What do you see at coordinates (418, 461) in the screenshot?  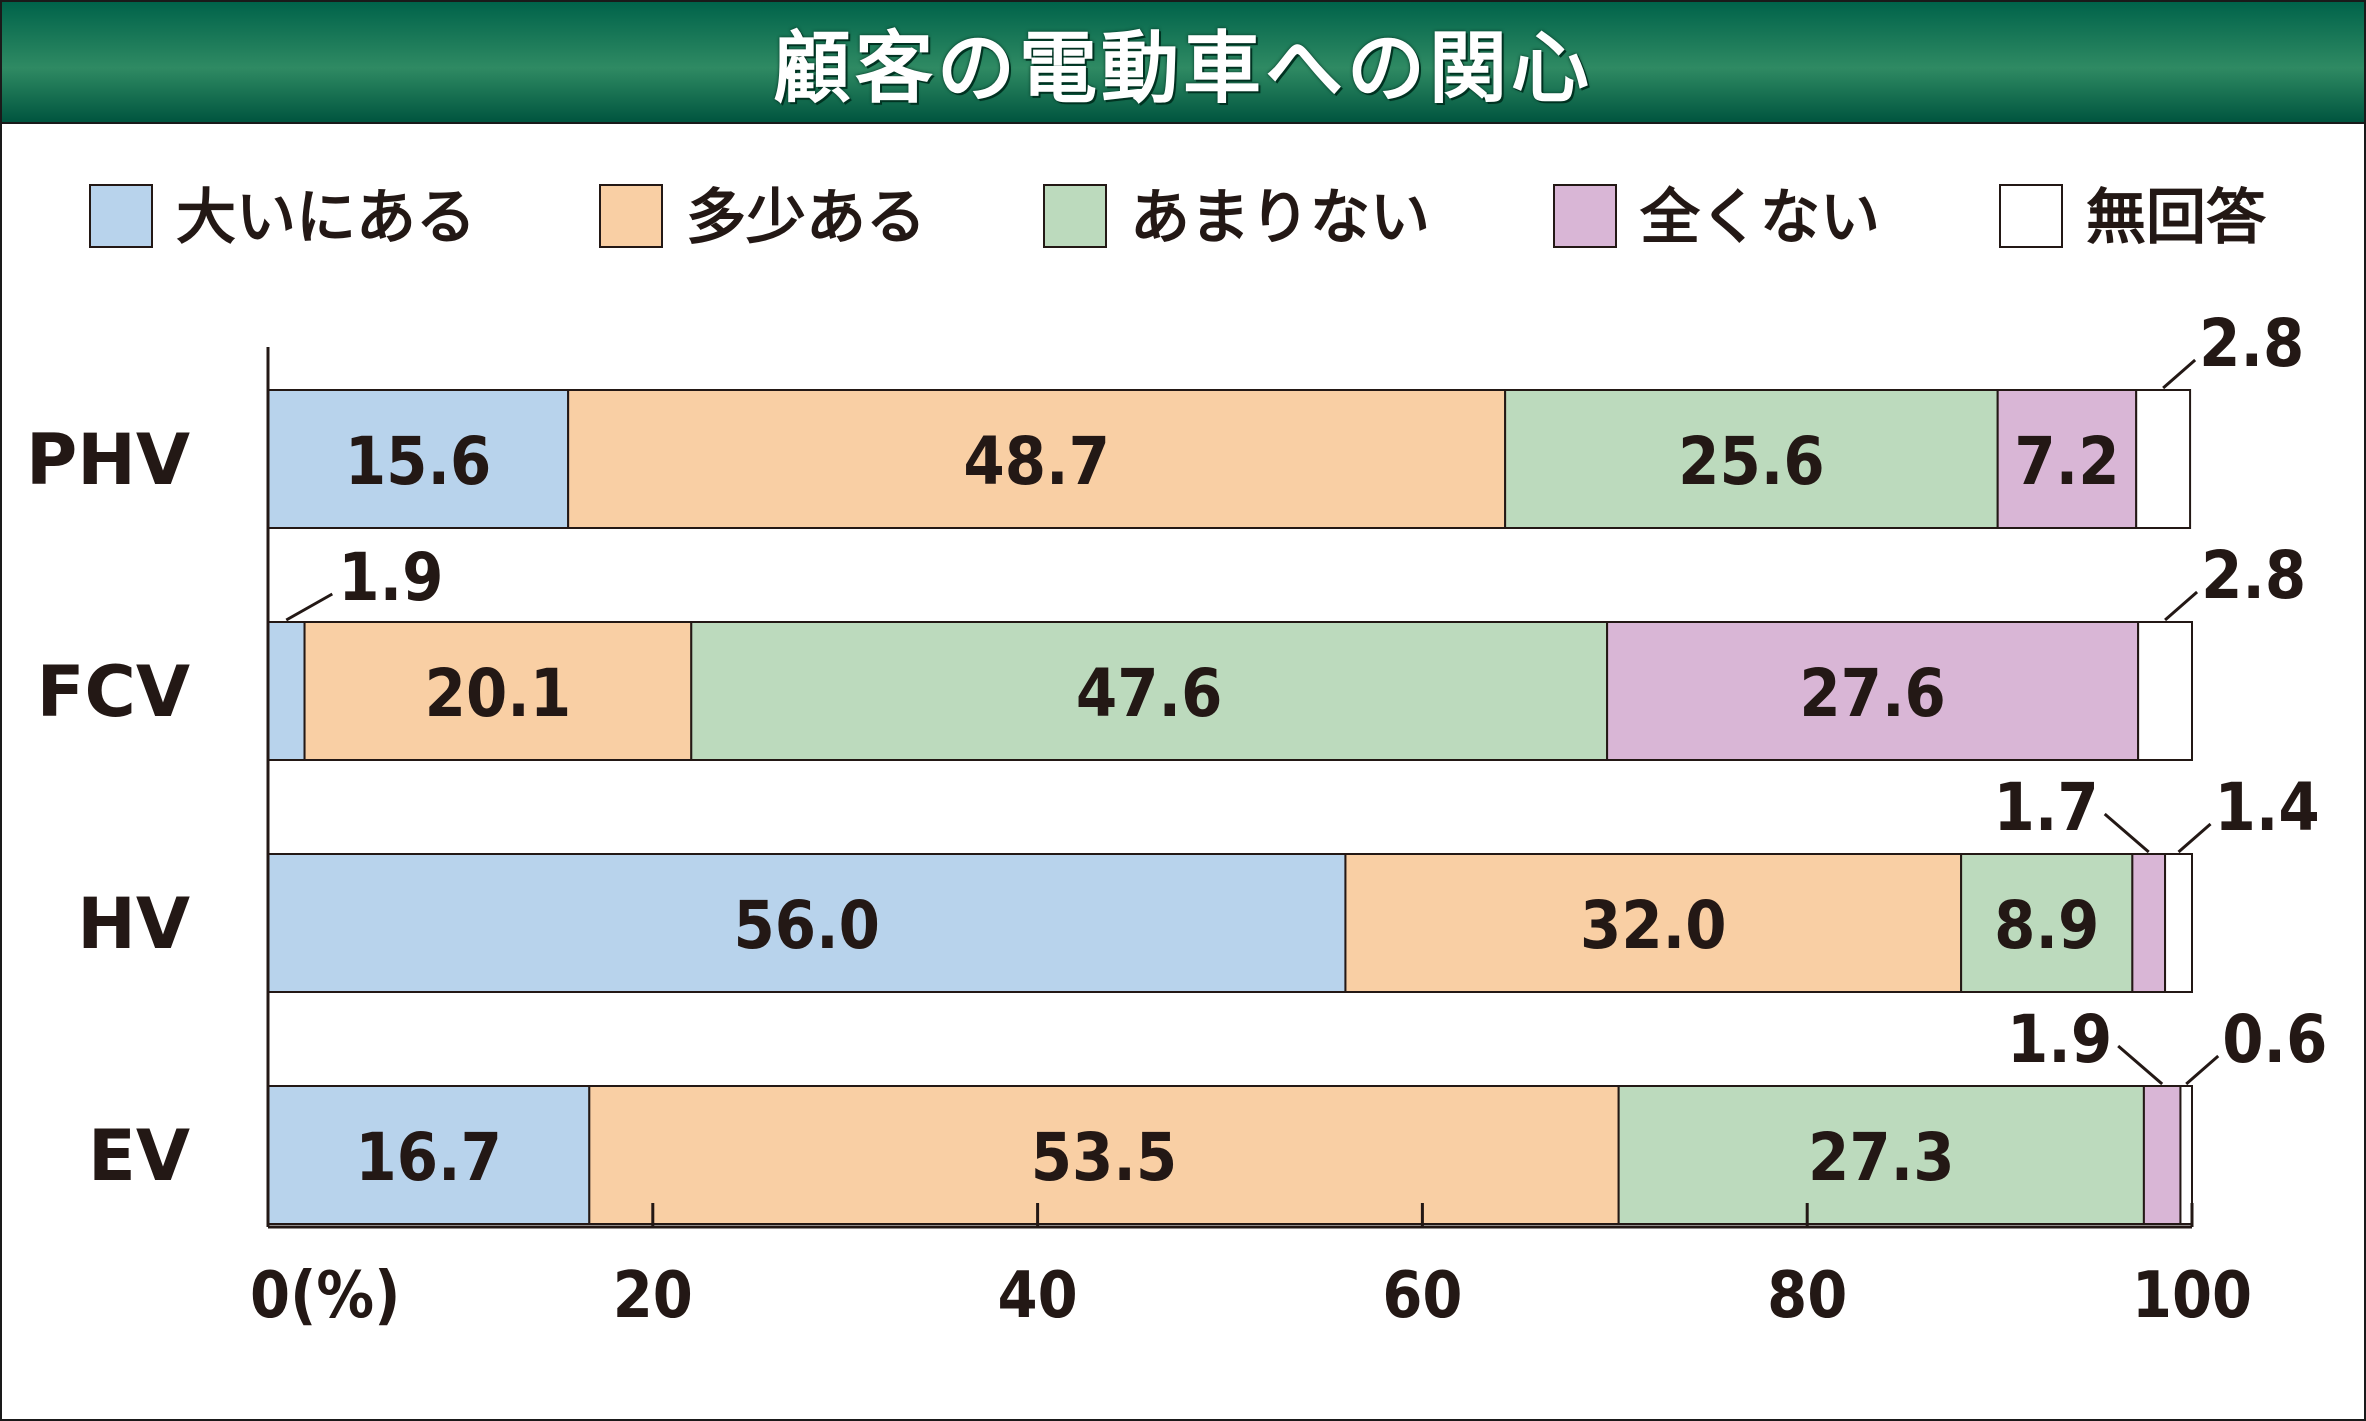 I see `data-label: 15.6` at bounding box center [418, 461].